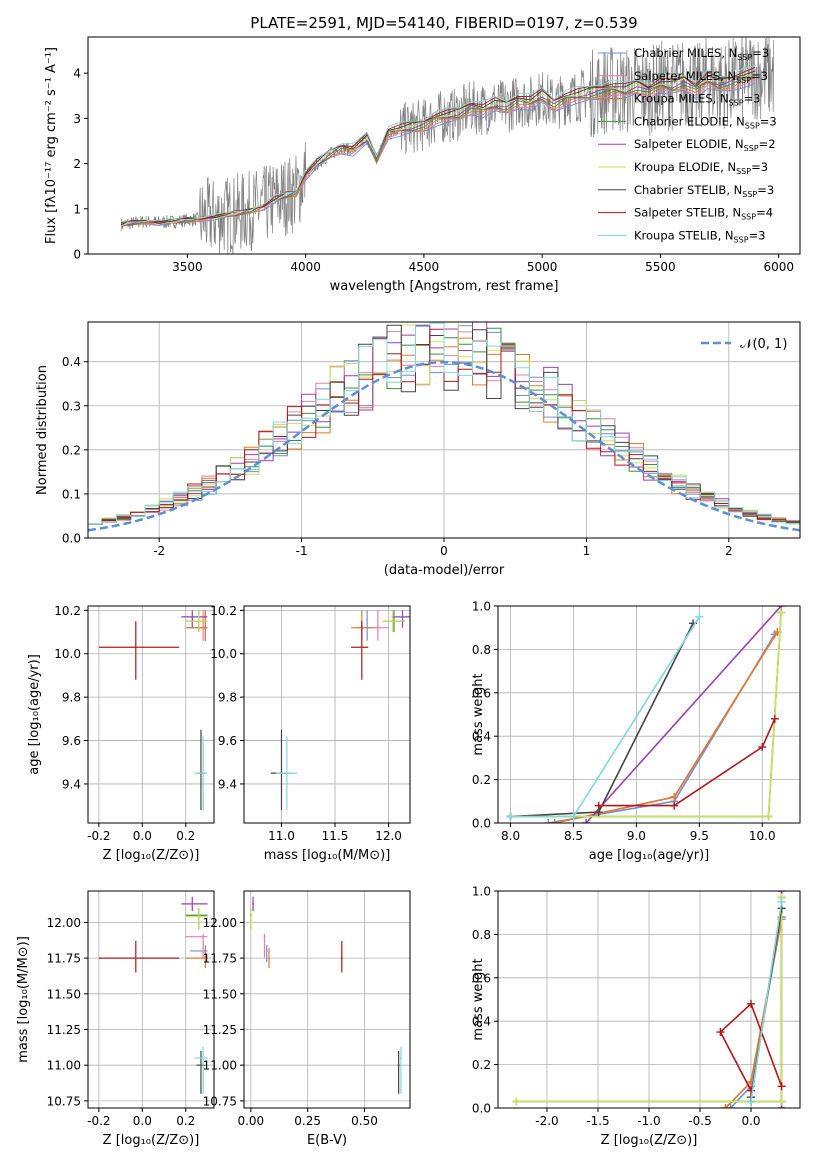 This screenshot has width=819, height=1170. Describe the element at coordinates (685, 167) in the screenshot. I see `legend-entry-label: Kroupa ELODIE, N` at that location.